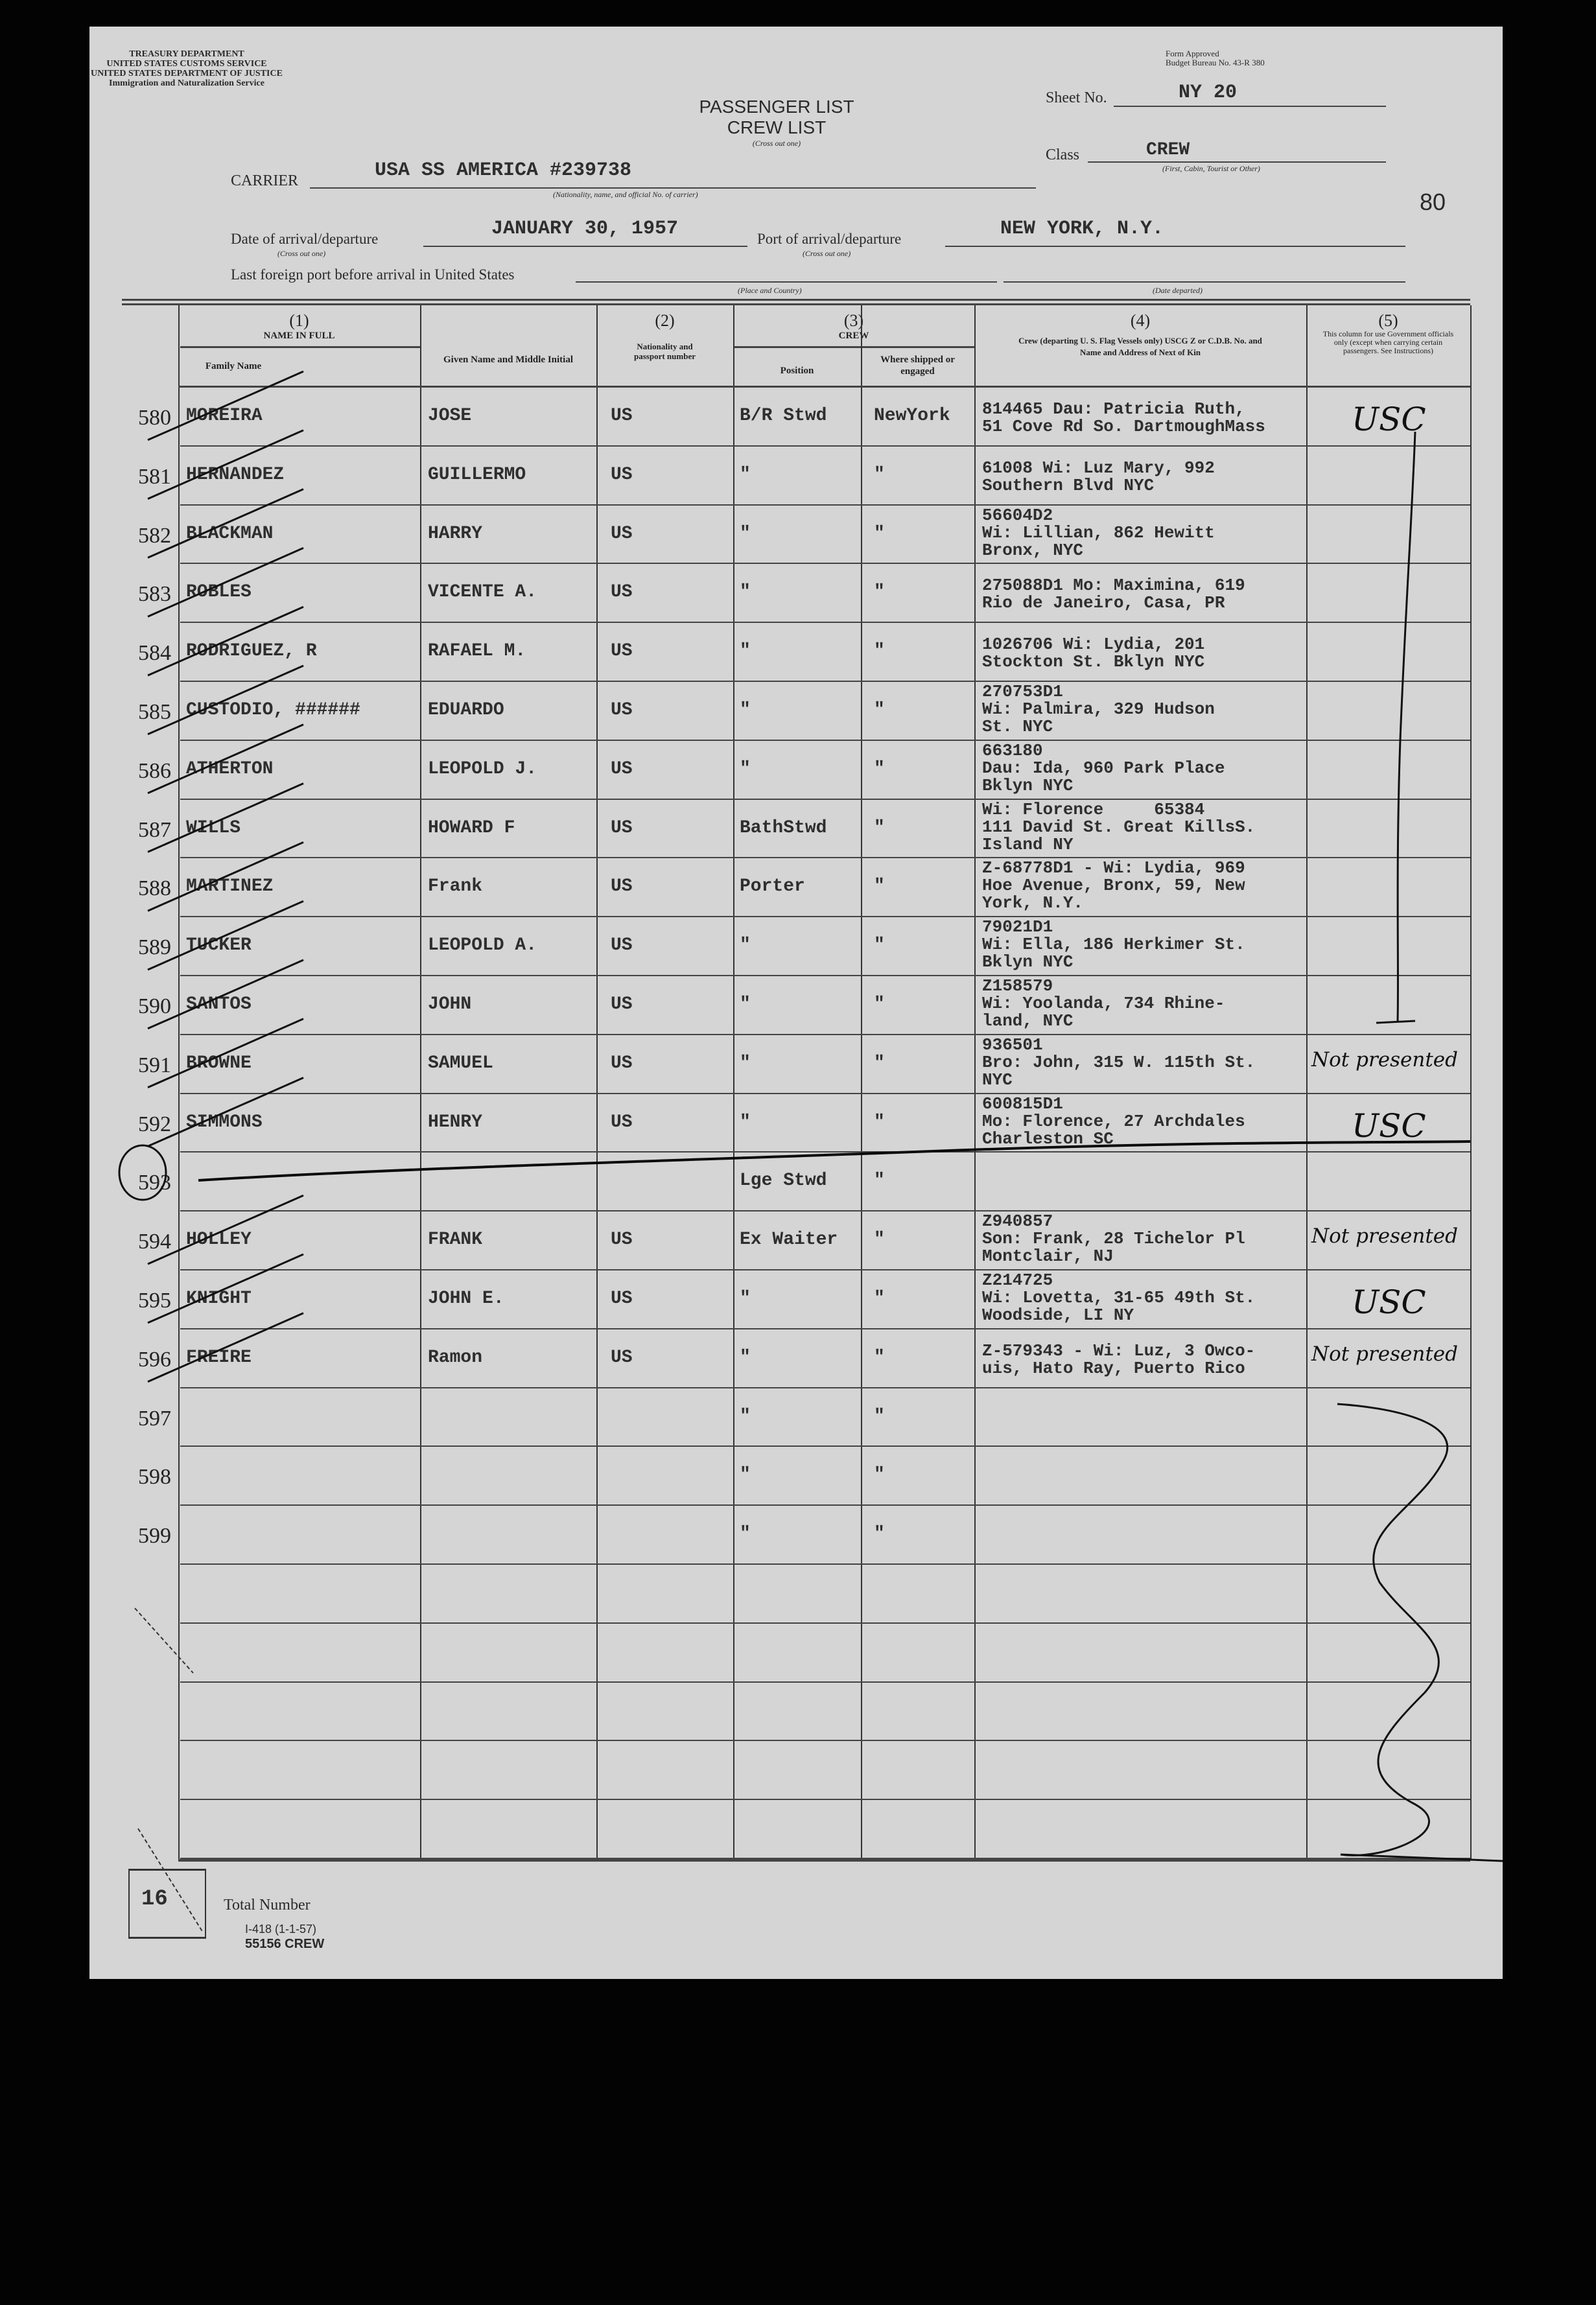  What do you see at coordinates (783, 828) in the screenshot?
I see `position: BathStwd` at bounding box center [783, 828].